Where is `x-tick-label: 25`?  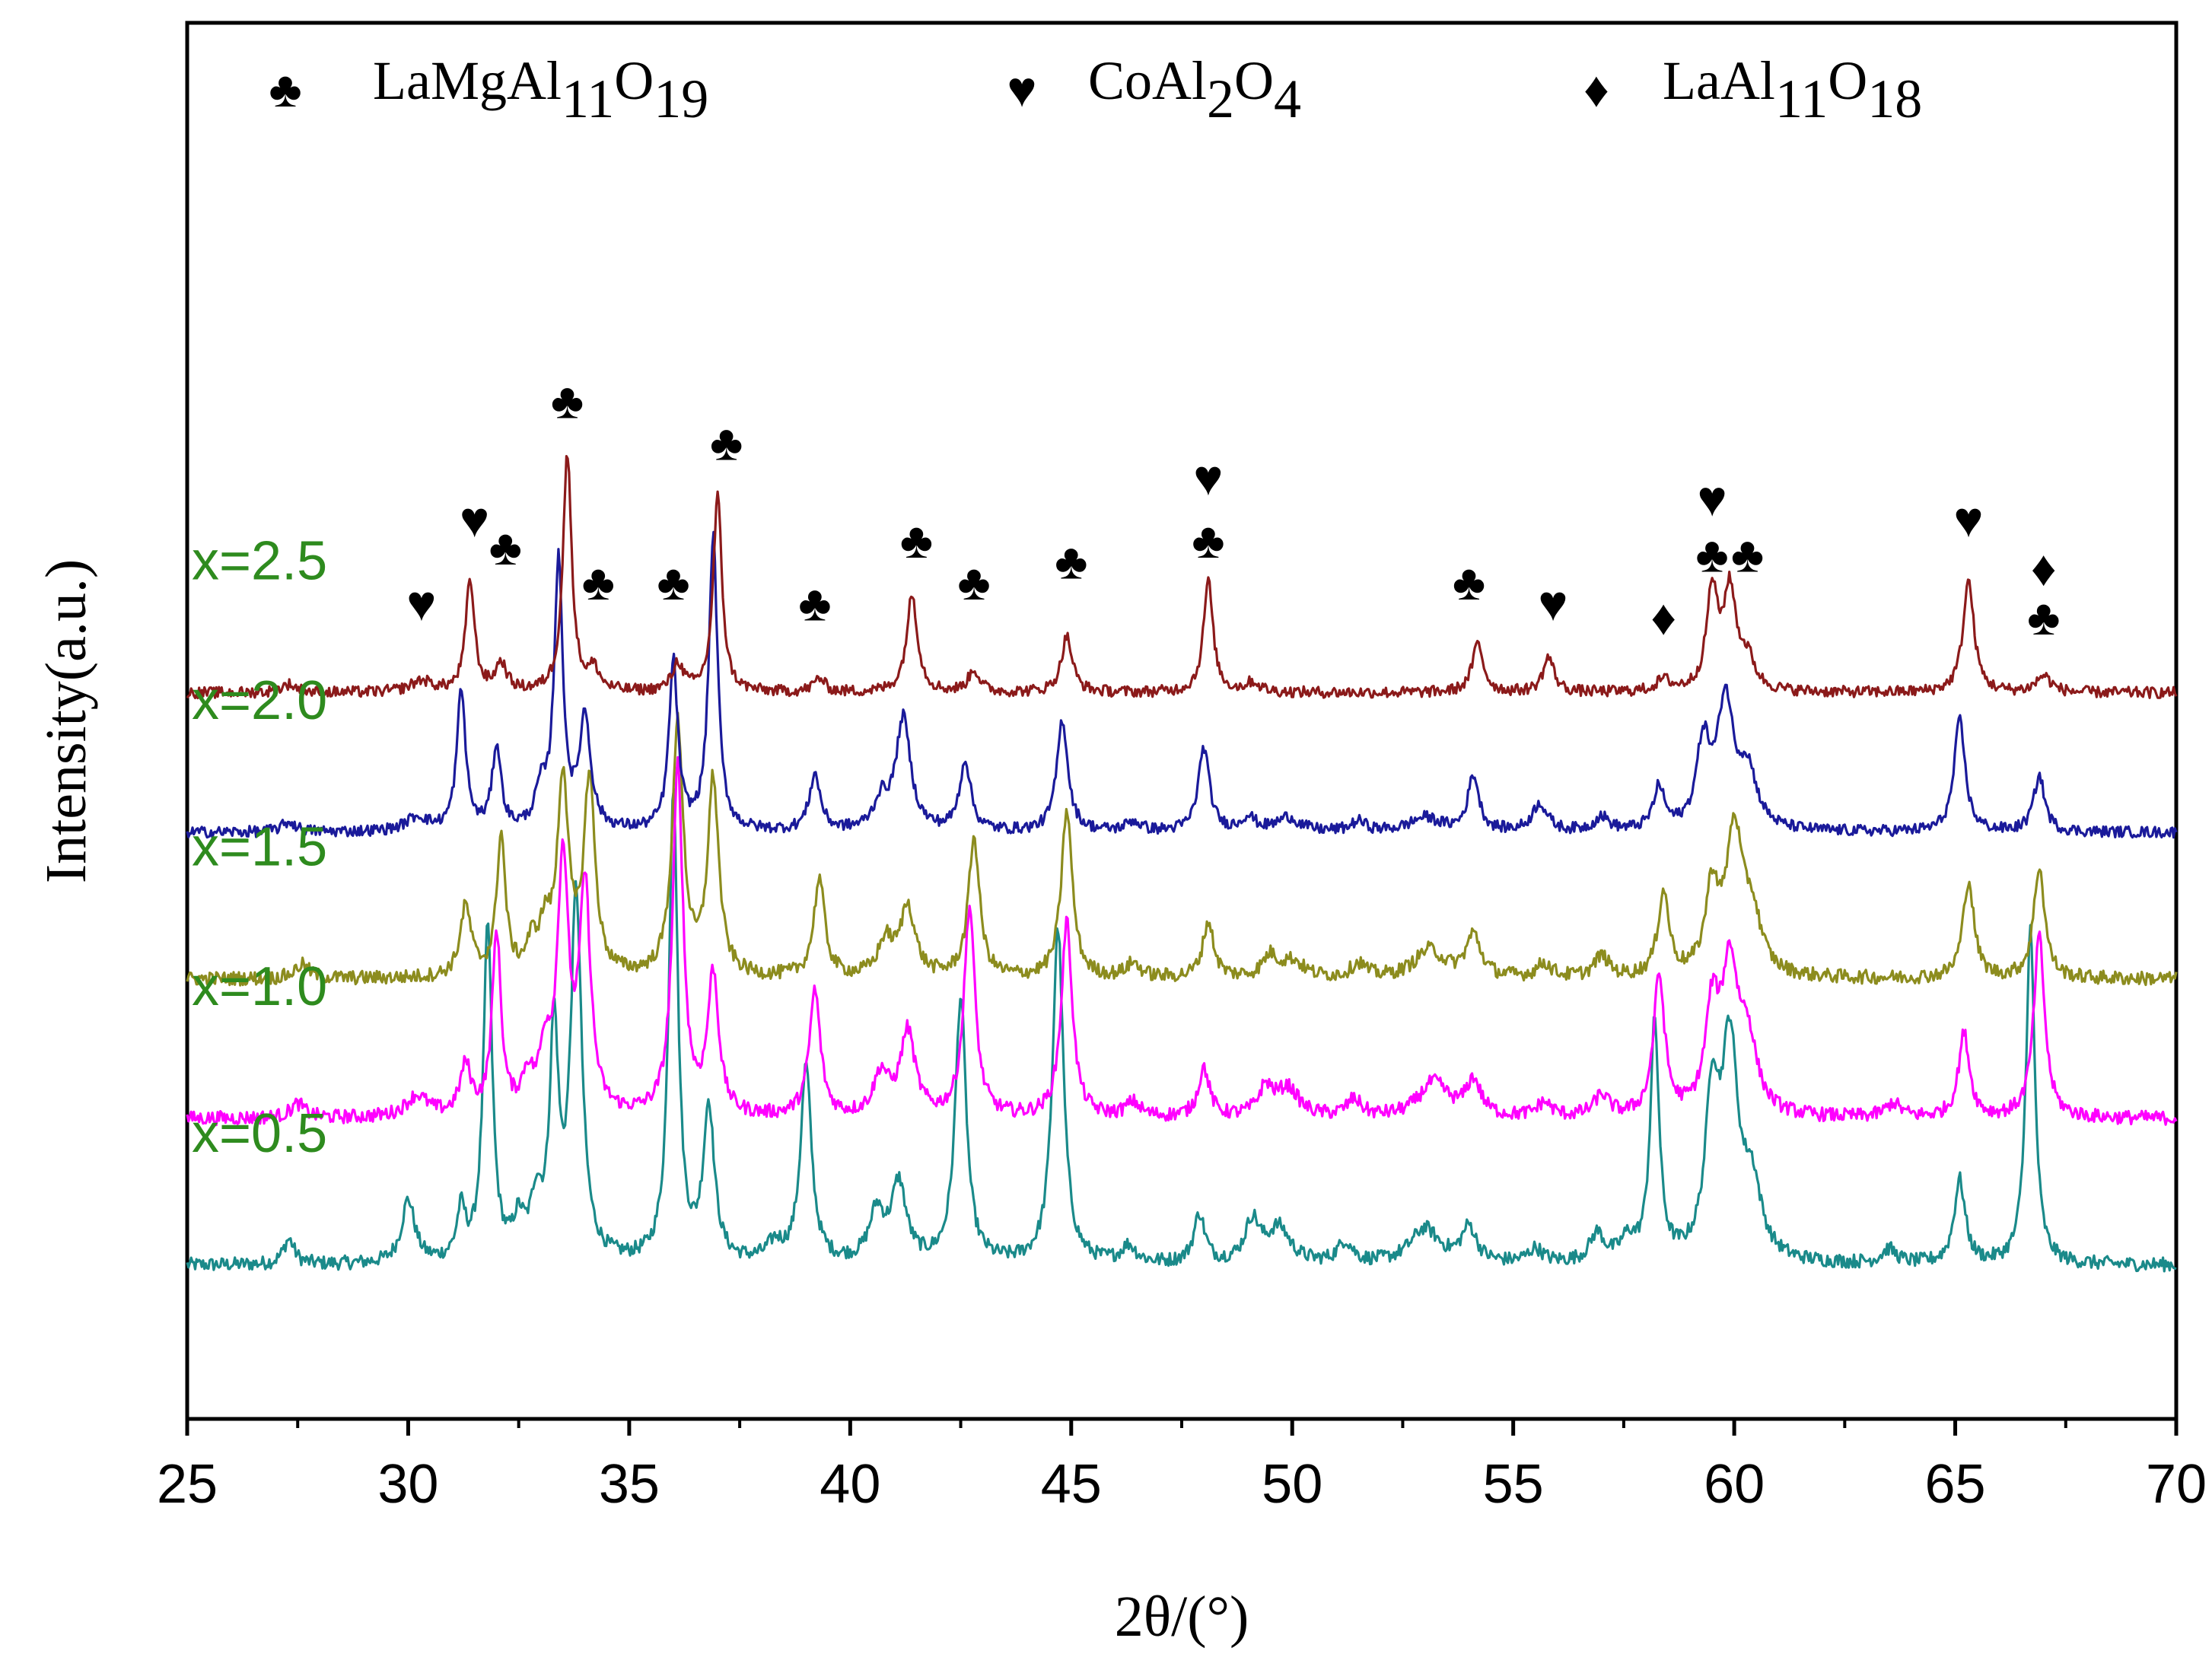 x-tick-label: 25 is located at coordinates (187, 1485).